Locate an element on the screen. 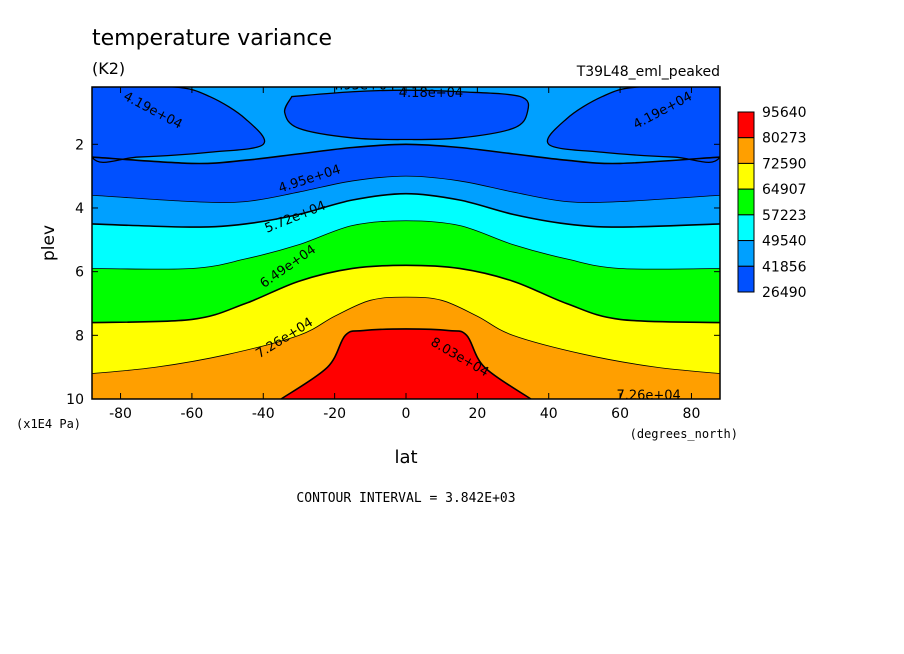 The width and height of the screenshot is (904, 654). contour-label-1: 4.95e+04 is located at coordinates (363, 86).